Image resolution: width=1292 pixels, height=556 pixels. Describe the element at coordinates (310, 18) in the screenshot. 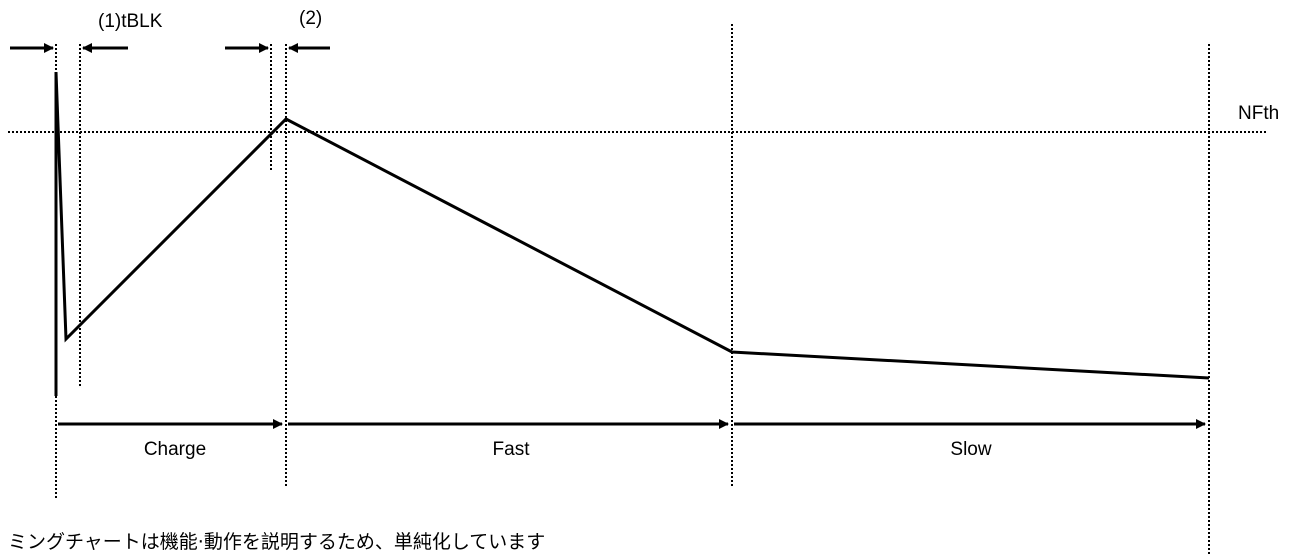

I see `marker2-label: (2)` at that location.